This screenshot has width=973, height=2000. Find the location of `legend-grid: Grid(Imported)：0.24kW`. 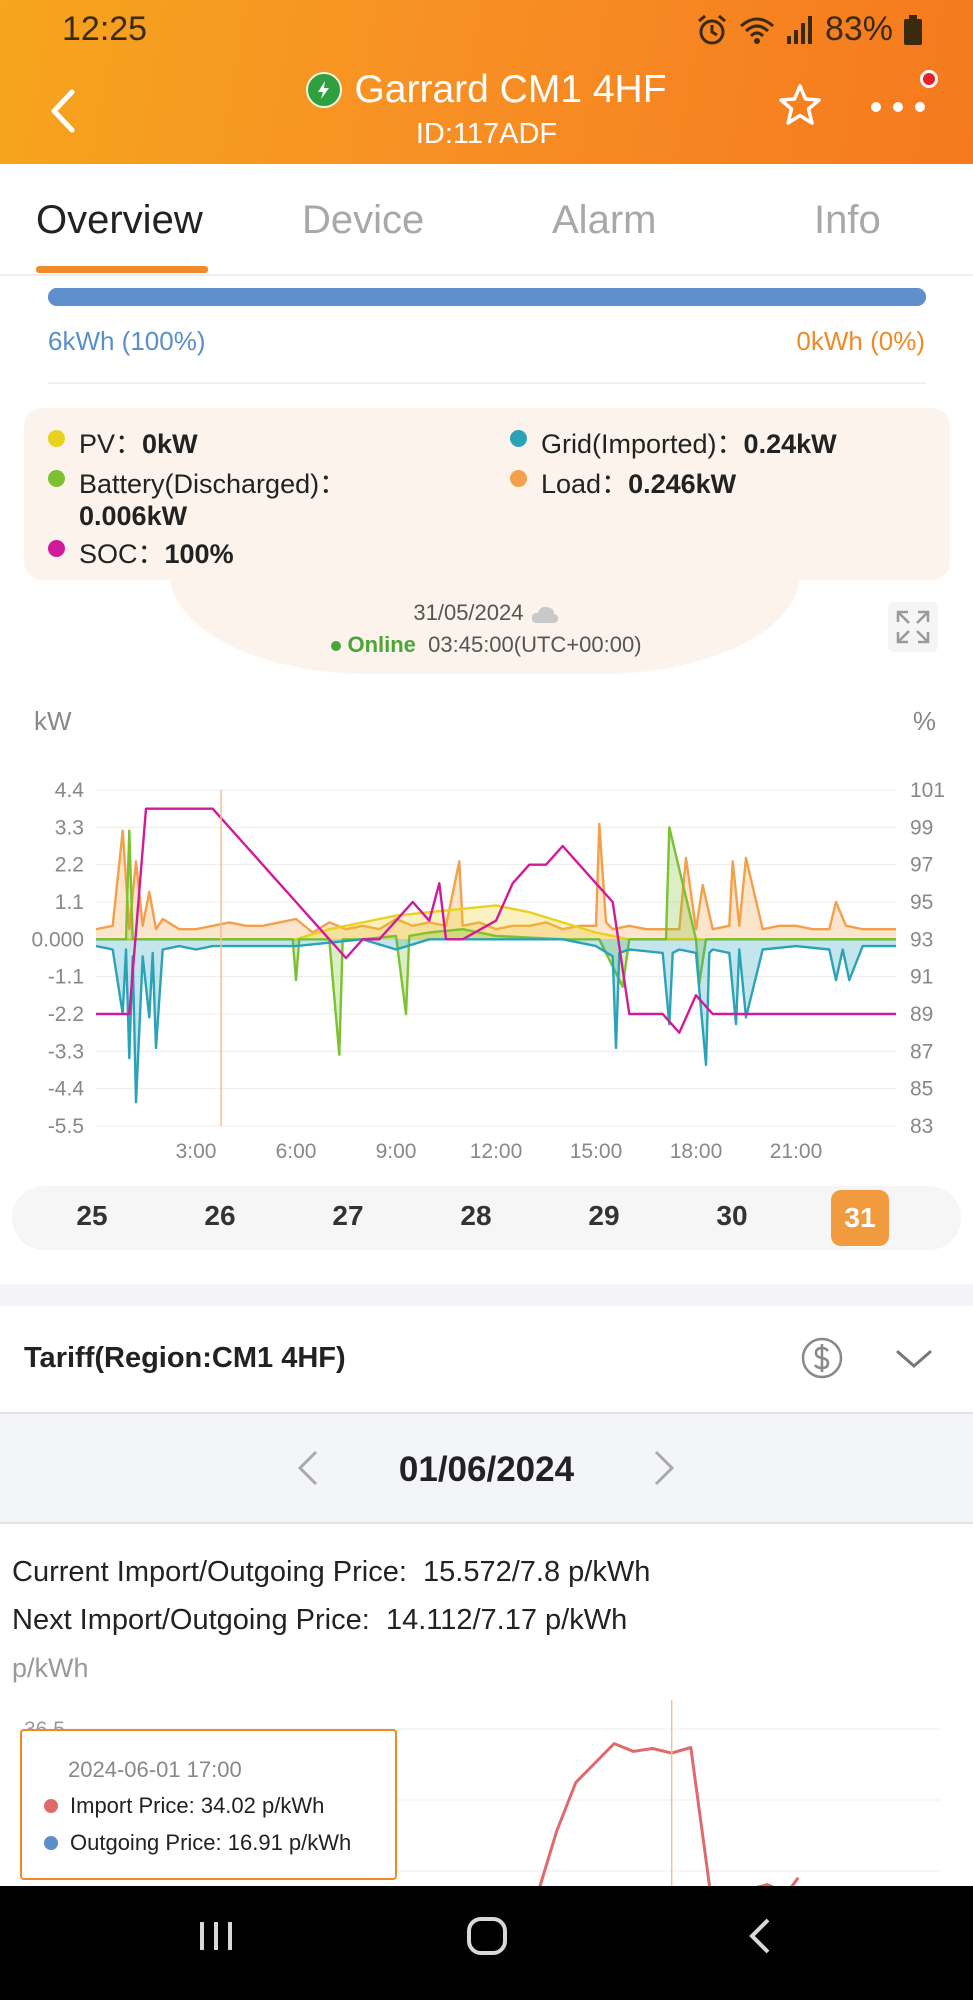

legend-grid: Grid(Imported)：0.24kW is located at coordinates (673, 441).